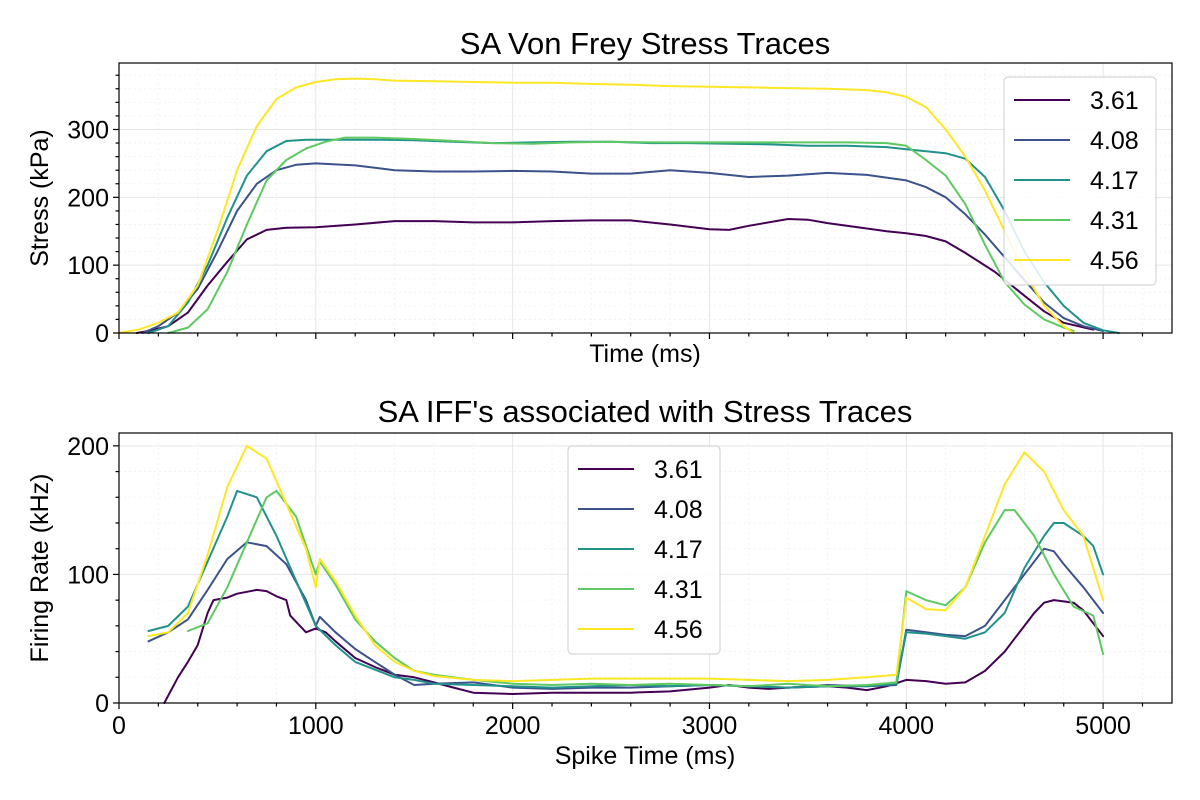 The height and width of the screenshot is (800, 1200). Describe the element at coordinates (119, 726) in the screenshot. I see `x-tick-label: 0` at that location.